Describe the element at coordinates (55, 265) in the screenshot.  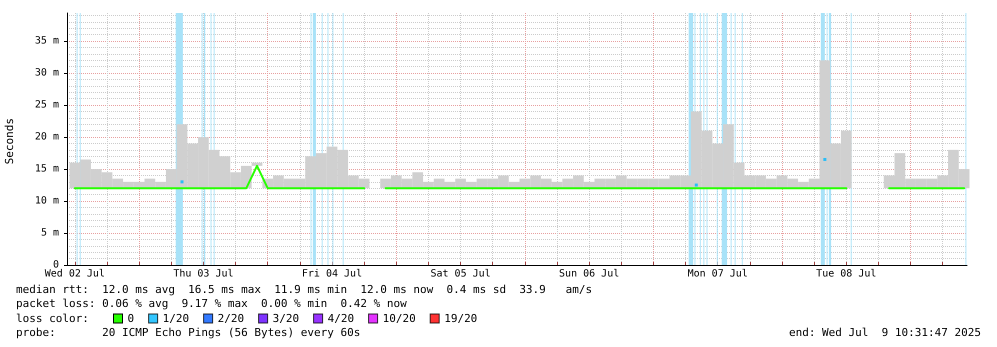
I see `y-tick-label: 0` at that location.